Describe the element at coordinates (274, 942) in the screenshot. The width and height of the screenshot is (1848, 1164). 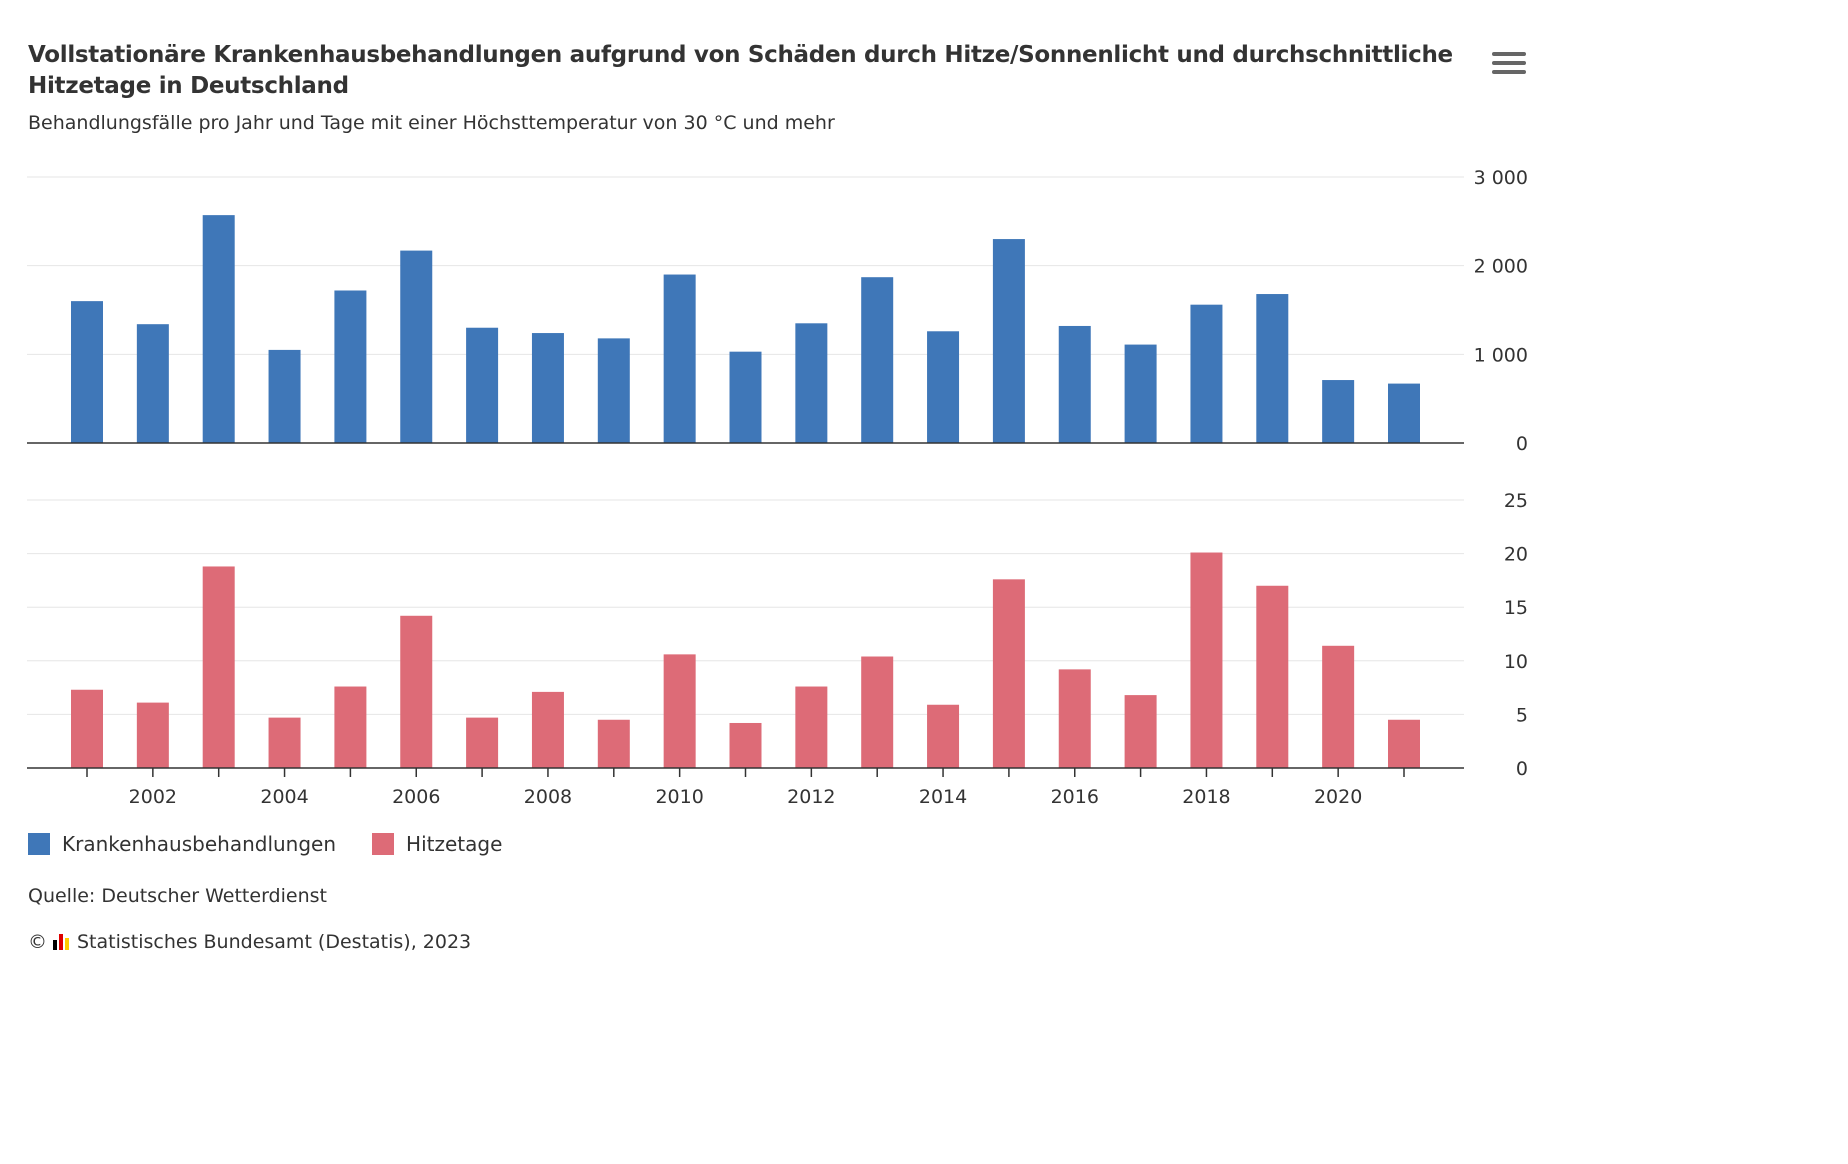
I see `credits-text: Statistisches Bundesamt (Destatis), 2023` at that location.